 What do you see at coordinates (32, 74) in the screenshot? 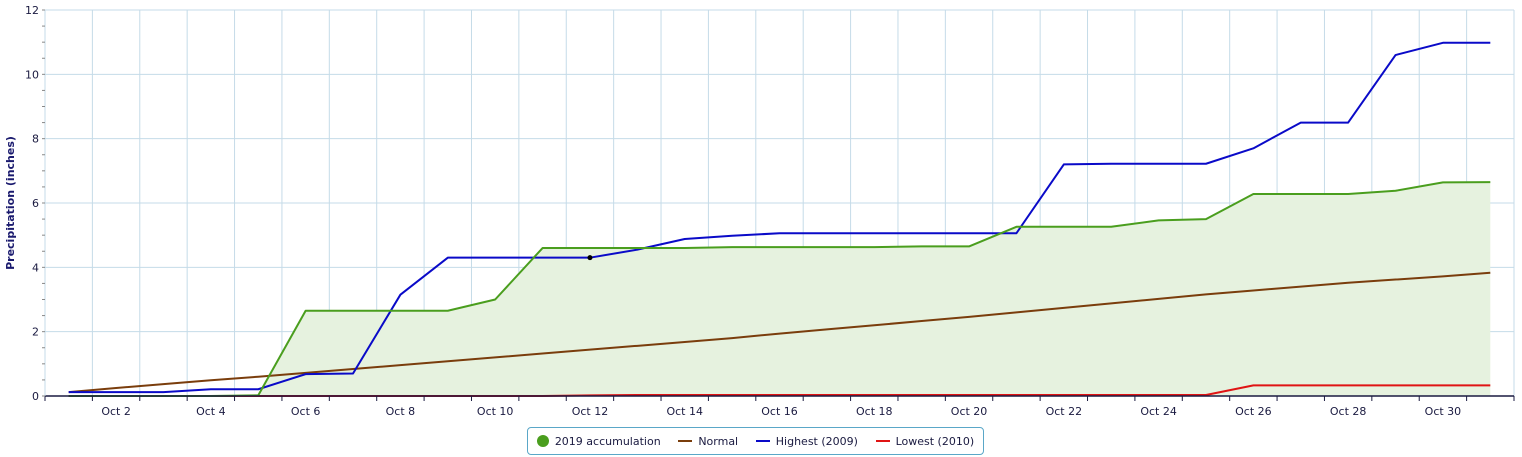
I see `y-tick-label: 10` at bounding box center [32, 74].